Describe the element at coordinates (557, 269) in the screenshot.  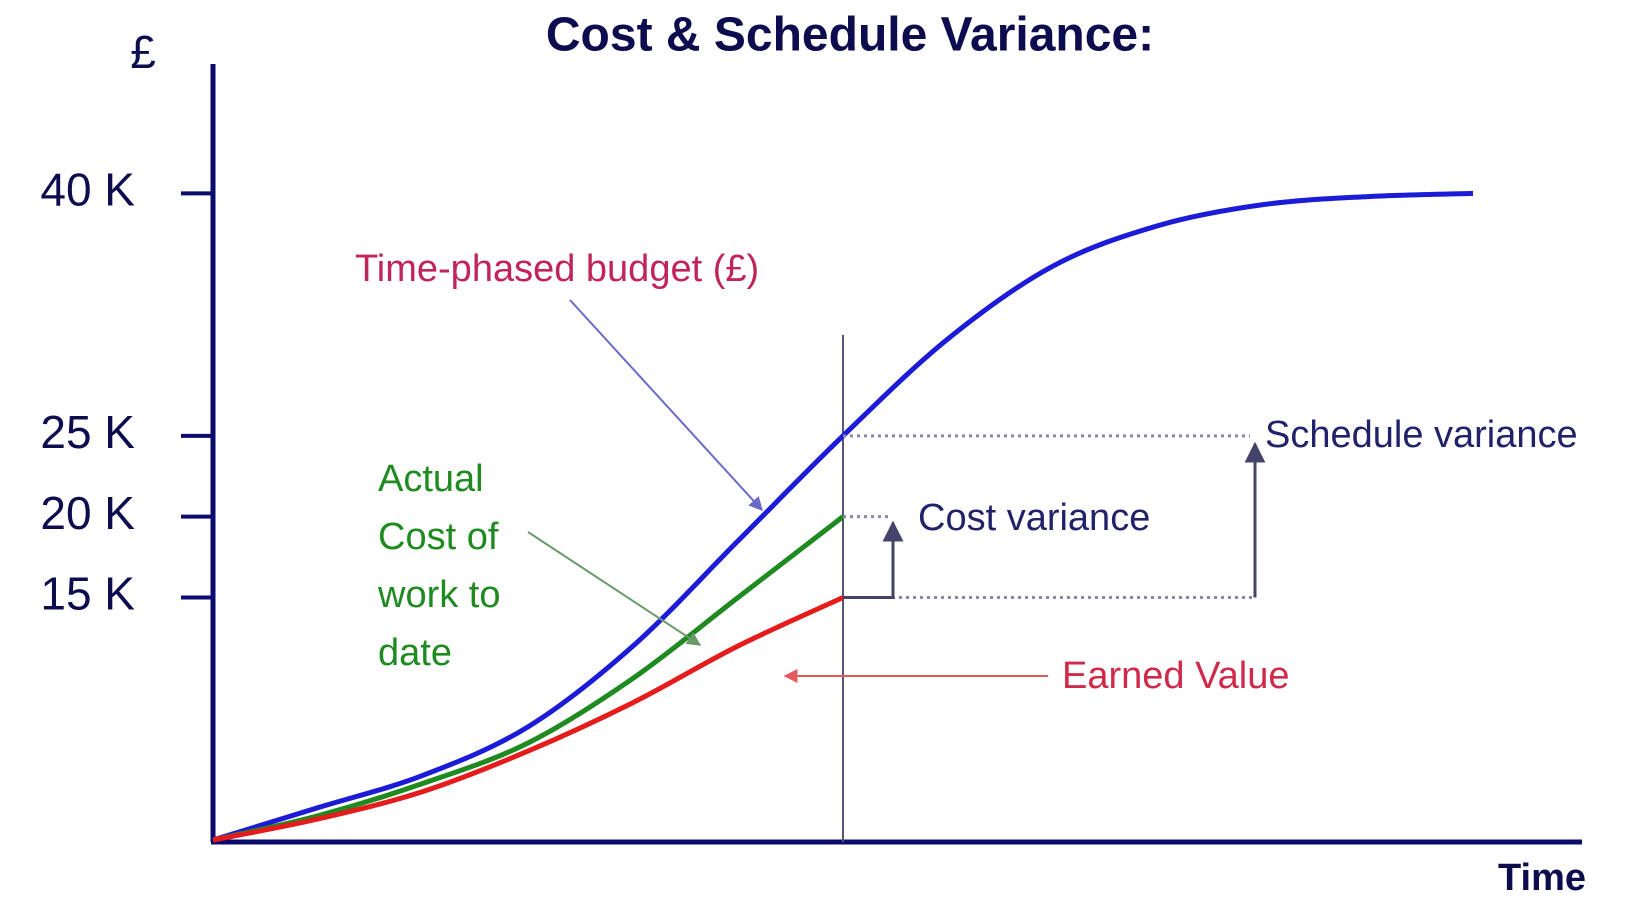
I see `series-label: Time-phased budget (£)` at that location.